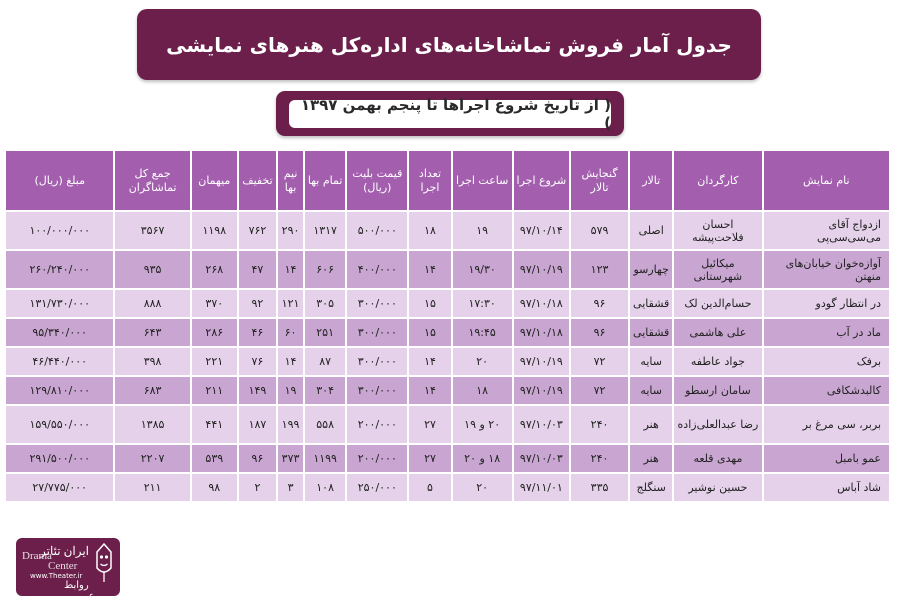 This screenshot has height=605, width=900. I want to click on cell-guest: ۲۸۶, so click(214, 332).